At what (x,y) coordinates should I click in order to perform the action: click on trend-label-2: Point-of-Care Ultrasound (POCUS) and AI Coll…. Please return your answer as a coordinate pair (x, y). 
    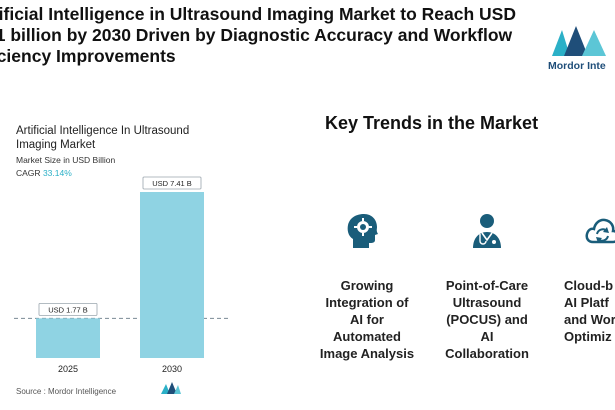
    Looking at the image, I should click on (487, 319).